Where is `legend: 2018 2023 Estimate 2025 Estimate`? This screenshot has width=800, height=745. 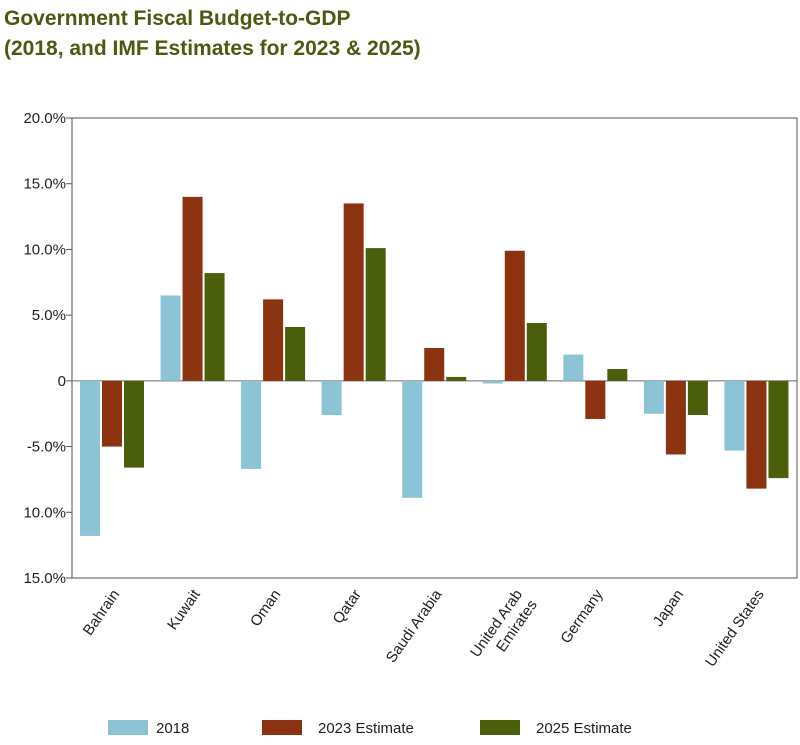 legend: 2018 2023 Estimate 2025 Estimate is located at coordinates (370, 728).